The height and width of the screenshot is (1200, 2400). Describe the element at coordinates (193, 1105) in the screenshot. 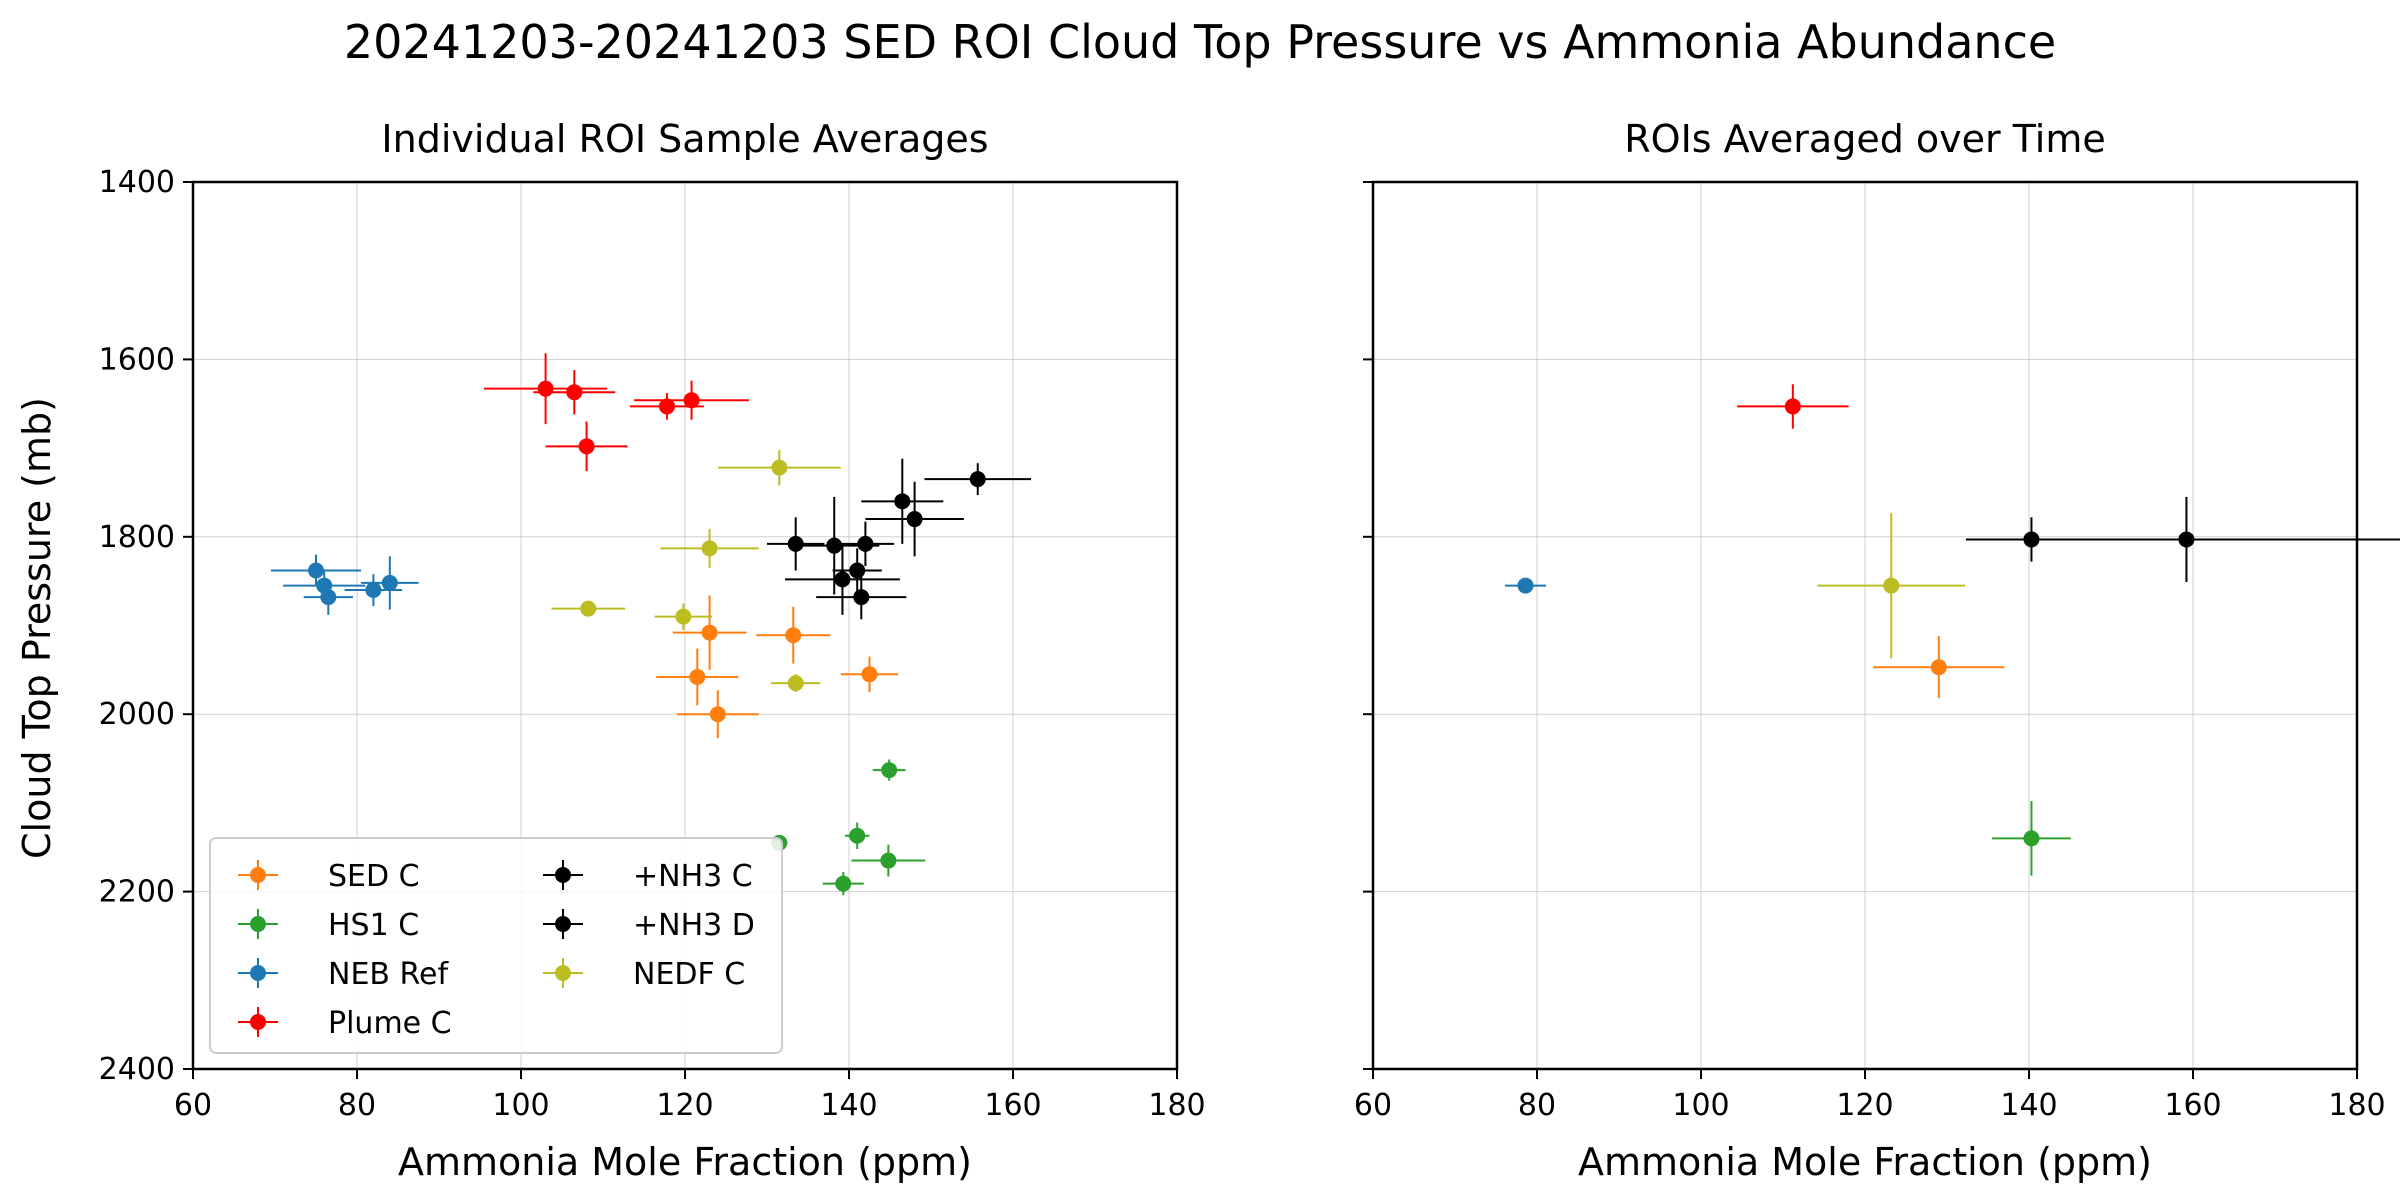

I see `left-x-tick-label: 60` at that location.